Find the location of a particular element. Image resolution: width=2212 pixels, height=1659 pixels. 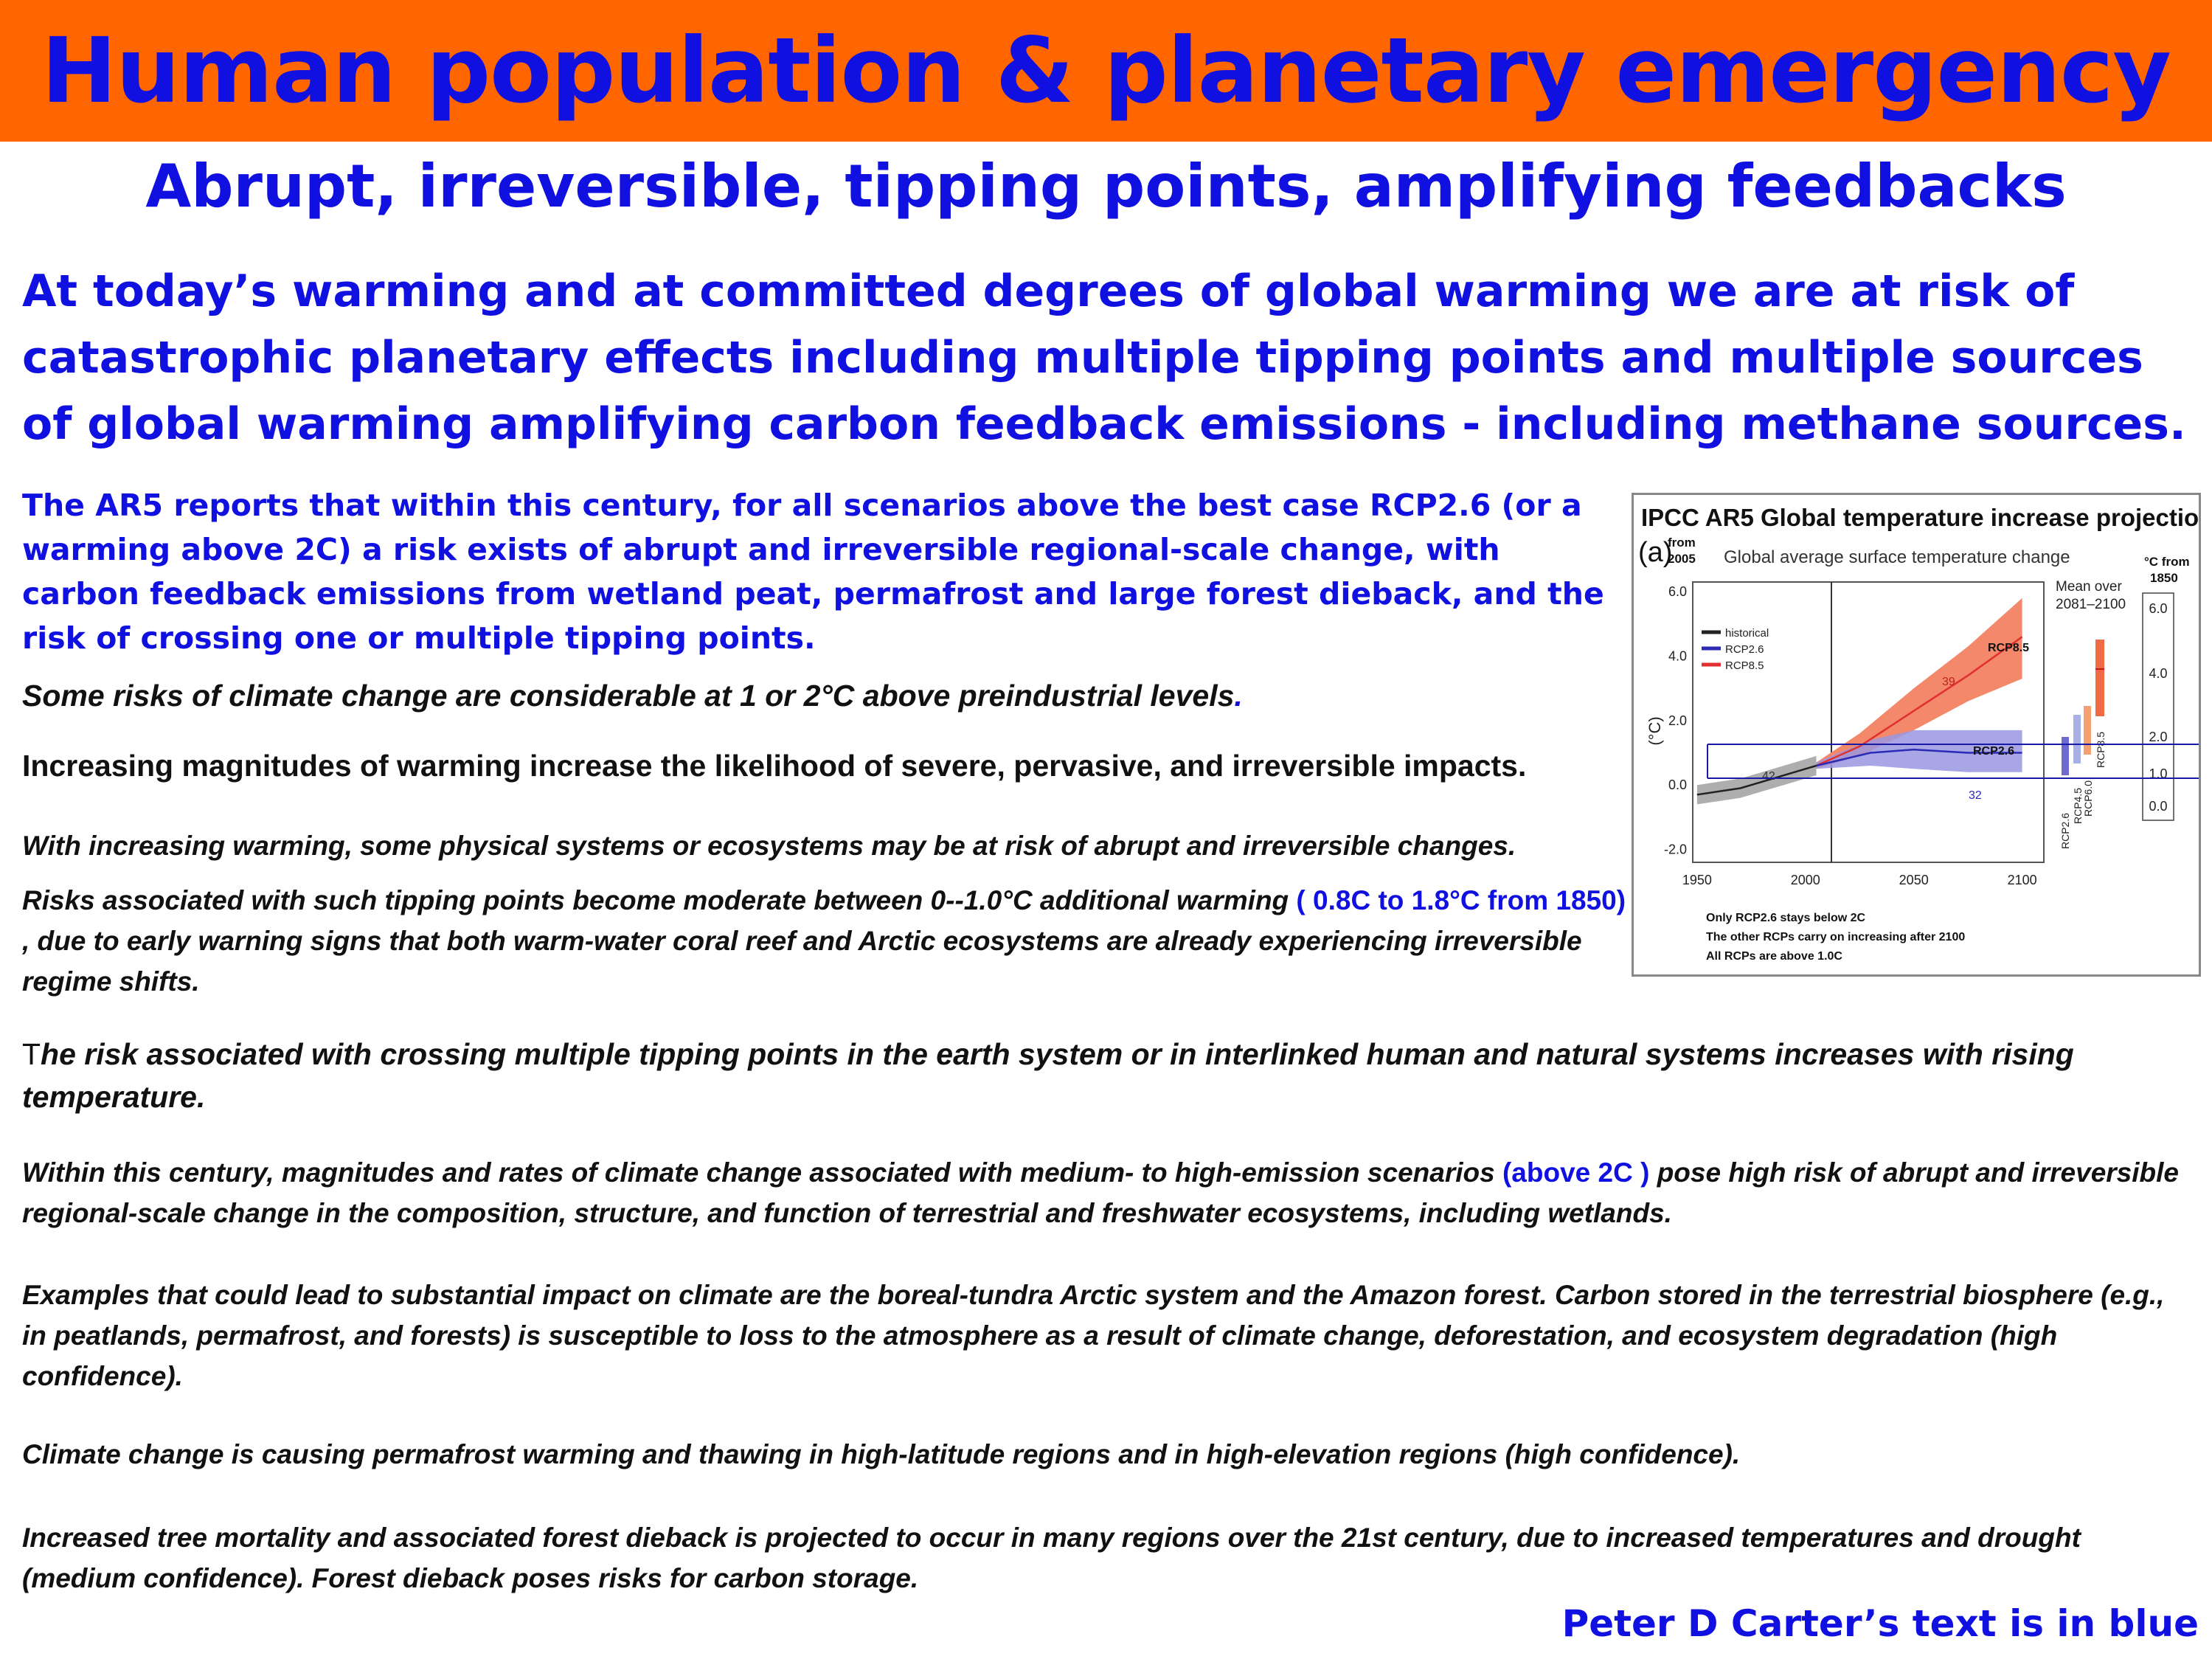

rcp26-curve-label: RCP2.6 is located at coordinates (1994, 752).